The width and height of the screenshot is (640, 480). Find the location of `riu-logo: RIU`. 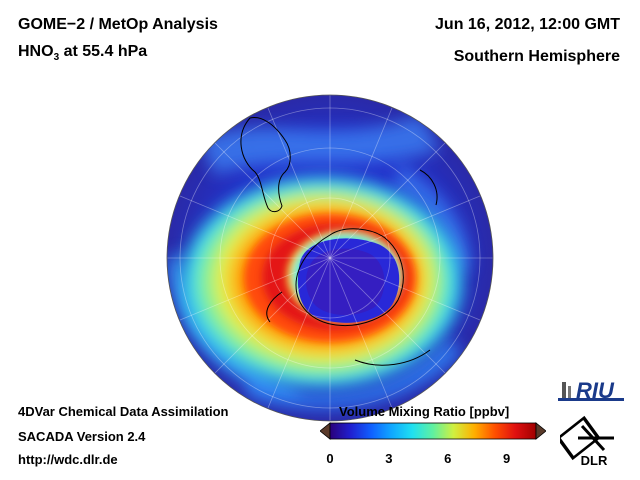

riu-logo: RIU is located at coordinates (591, 390).